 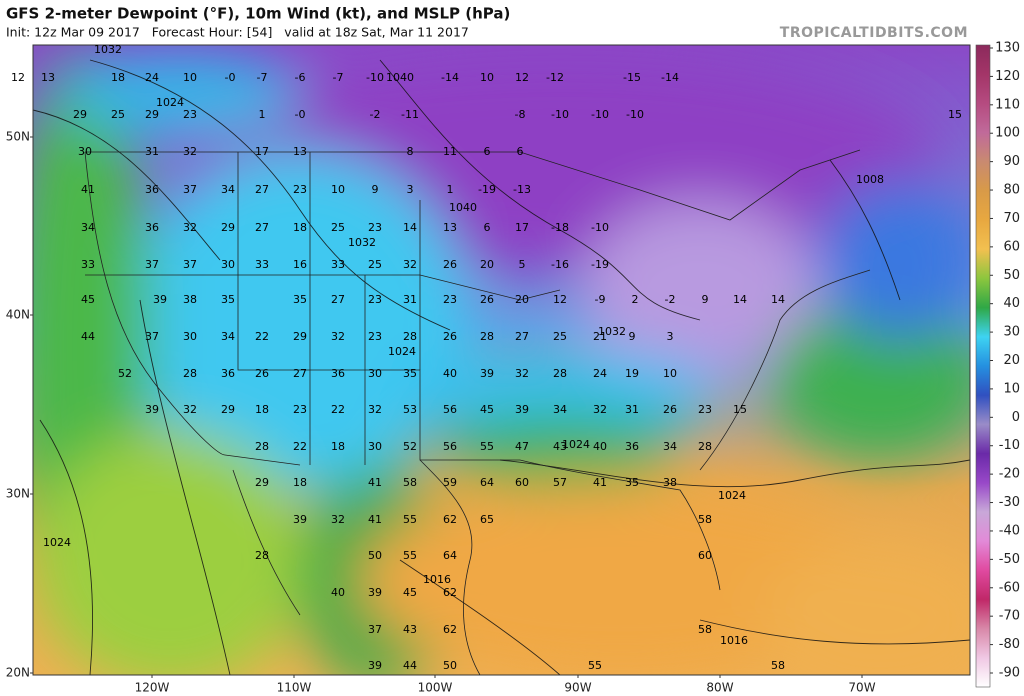 What do you see at coordinates (1011, 161) in the screenshot?
I see `colorbar-label: 90` at bounding box center [1011, 161].